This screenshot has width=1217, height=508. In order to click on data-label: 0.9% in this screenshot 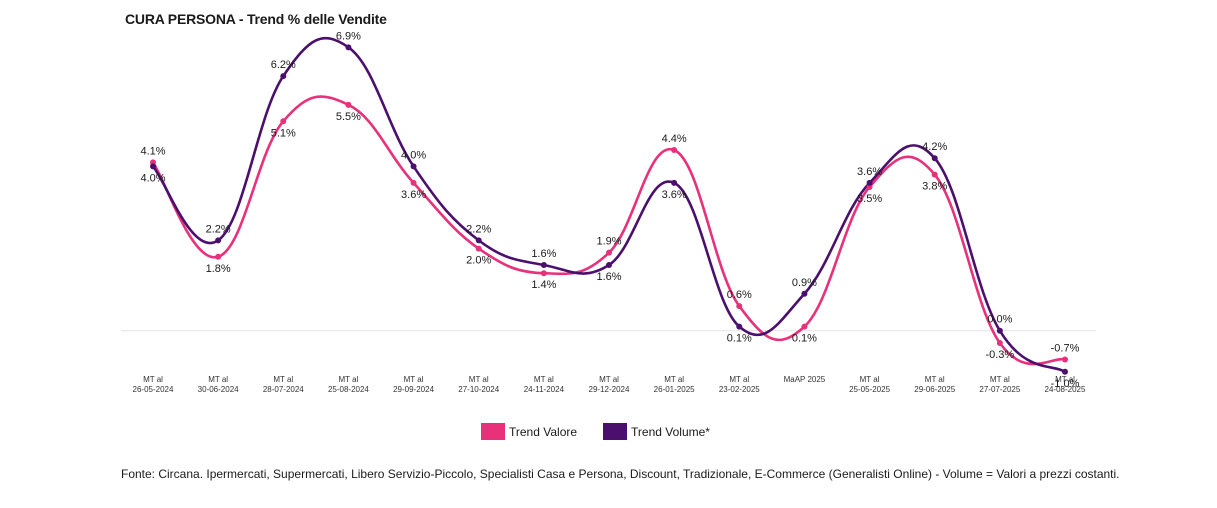, I will do `click(804, 283)`.